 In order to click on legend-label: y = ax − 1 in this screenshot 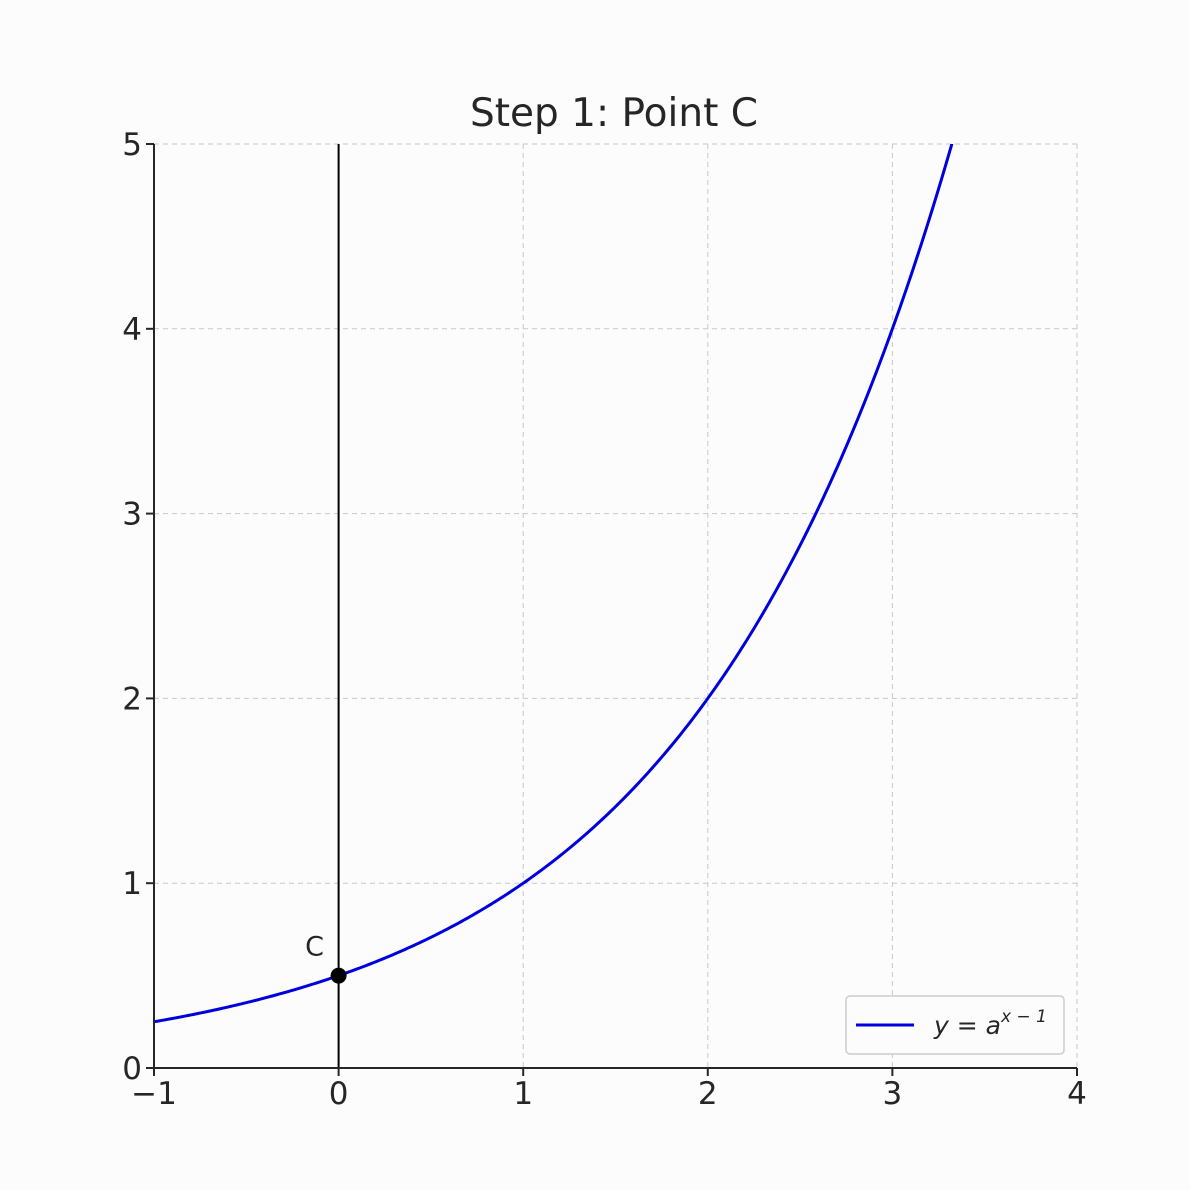, I will do `click(990, 1023)`.